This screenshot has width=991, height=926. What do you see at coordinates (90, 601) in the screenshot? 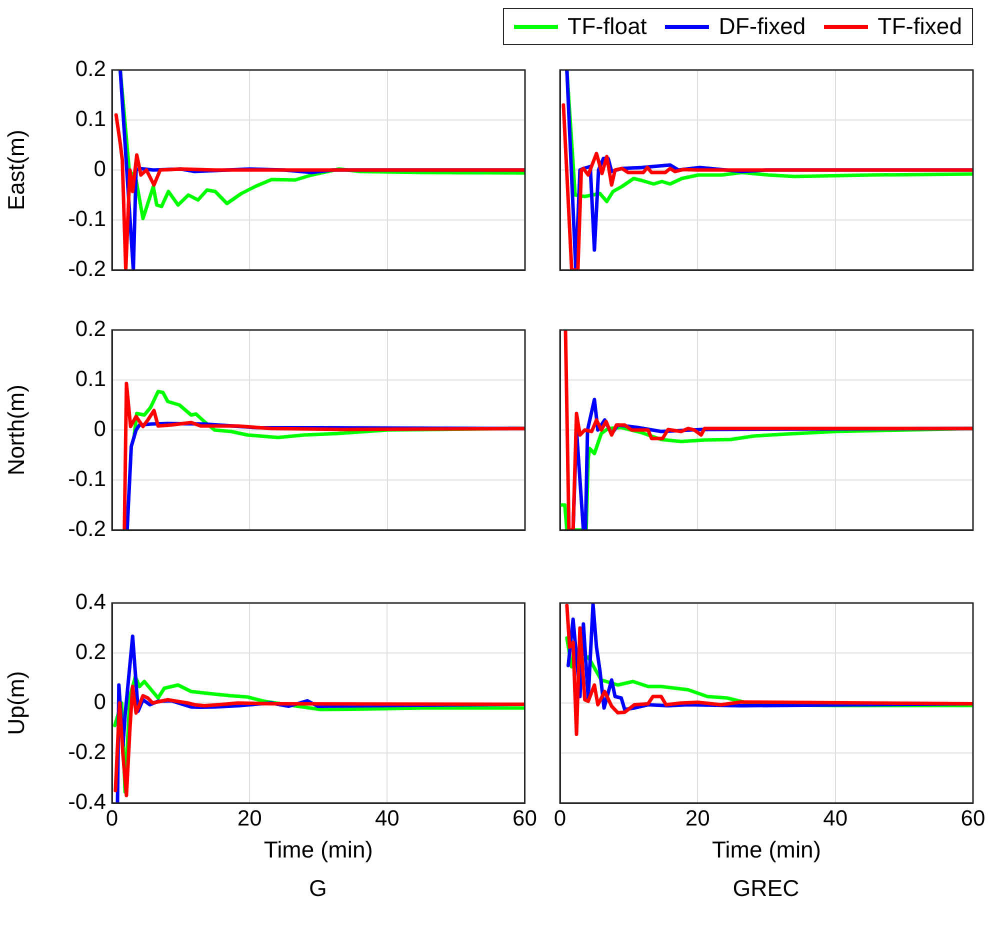
I see `y-tick-label: 0.4` at bounding box center [90, 601].